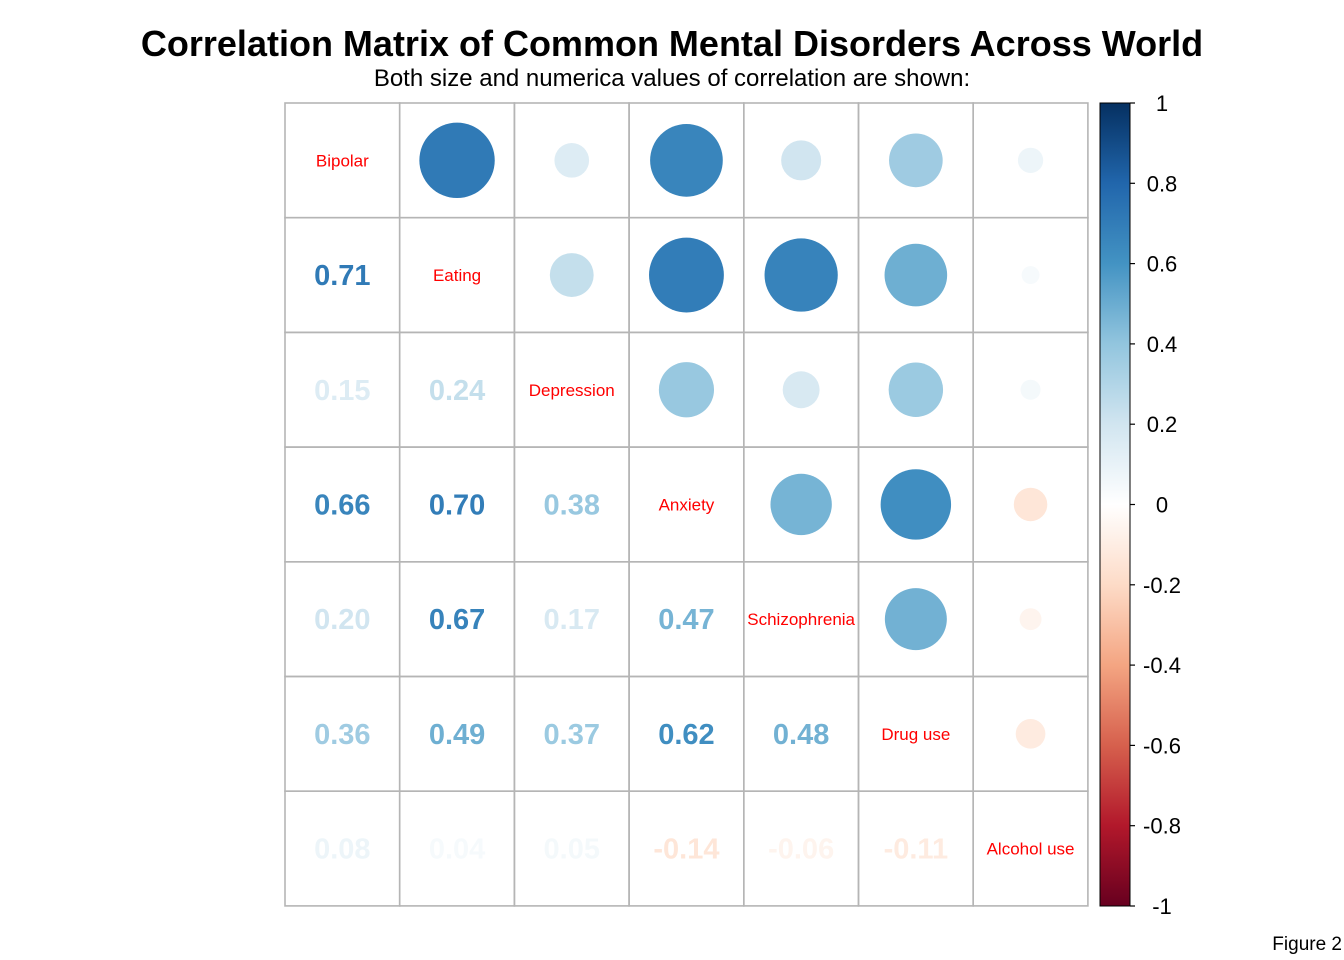 This screenshot has width=1344, height=960. I want to click on variable-label: Alcohol use, so click(1031, 849).